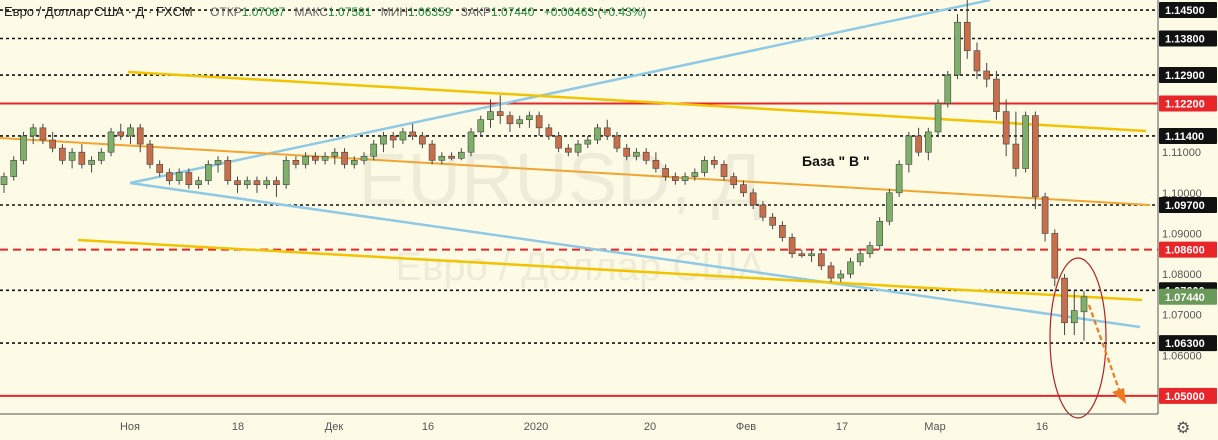 This screenshot has width=1218, height=440. Describe the element at coordinates (1078, 338) in the screenshot. I see `highlight-ellipse` at that location.